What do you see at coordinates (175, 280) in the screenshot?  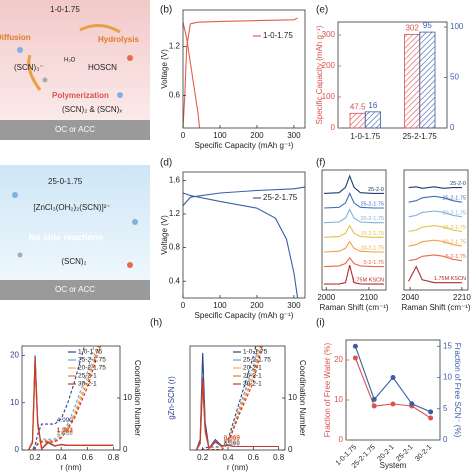 I see `y-tick-label: 0.4` at bounding box center [175, 280].